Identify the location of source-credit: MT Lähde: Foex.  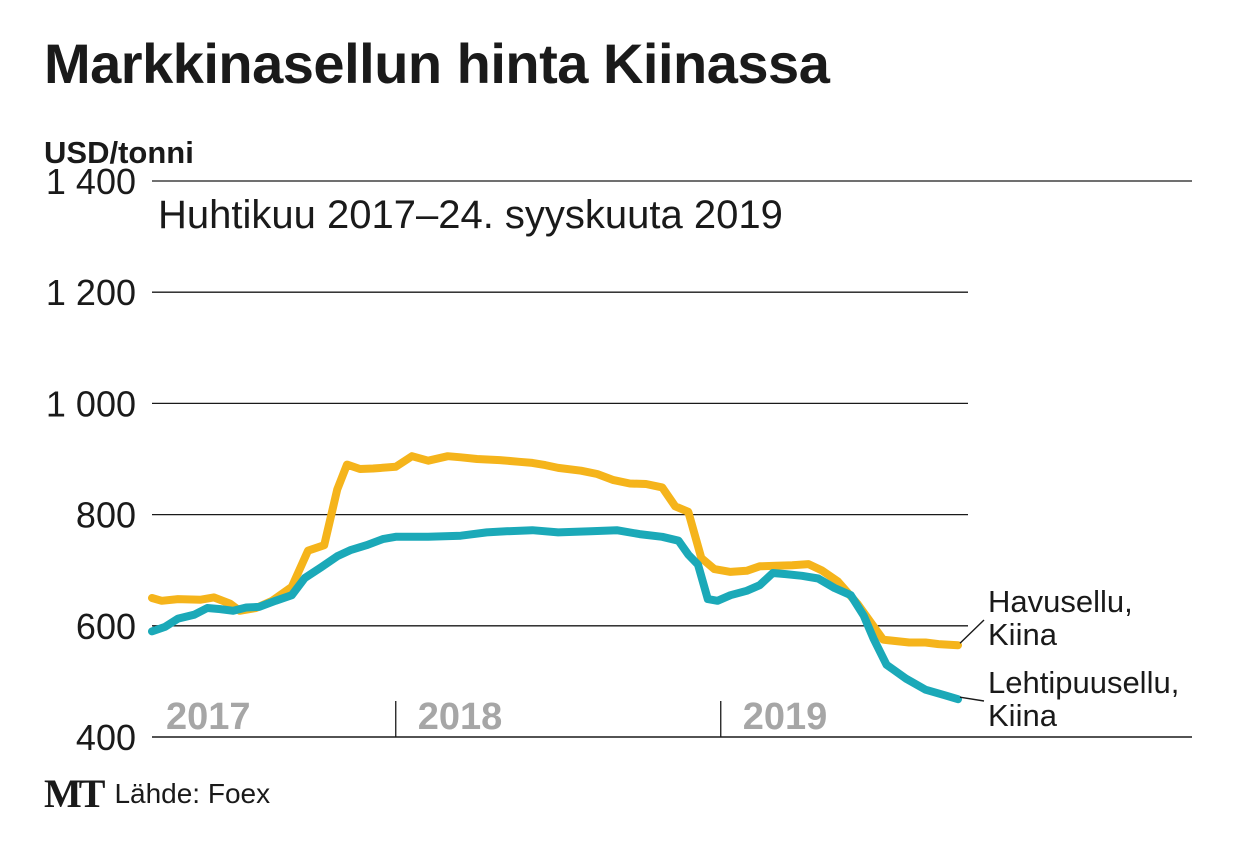
(157, 794).